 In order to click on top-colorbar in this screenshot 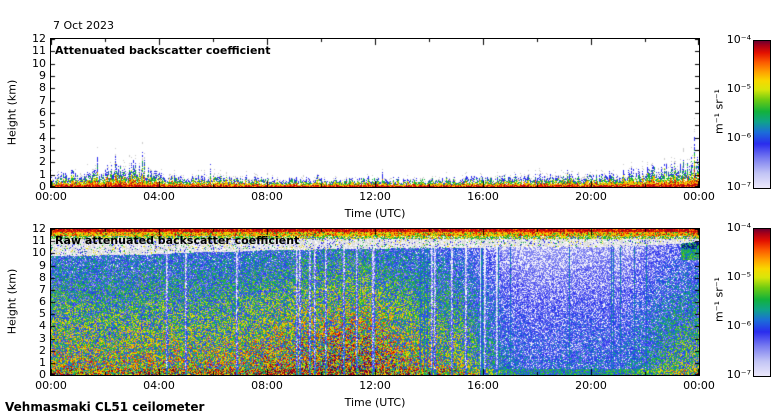, I will do `click(762, 114)`.